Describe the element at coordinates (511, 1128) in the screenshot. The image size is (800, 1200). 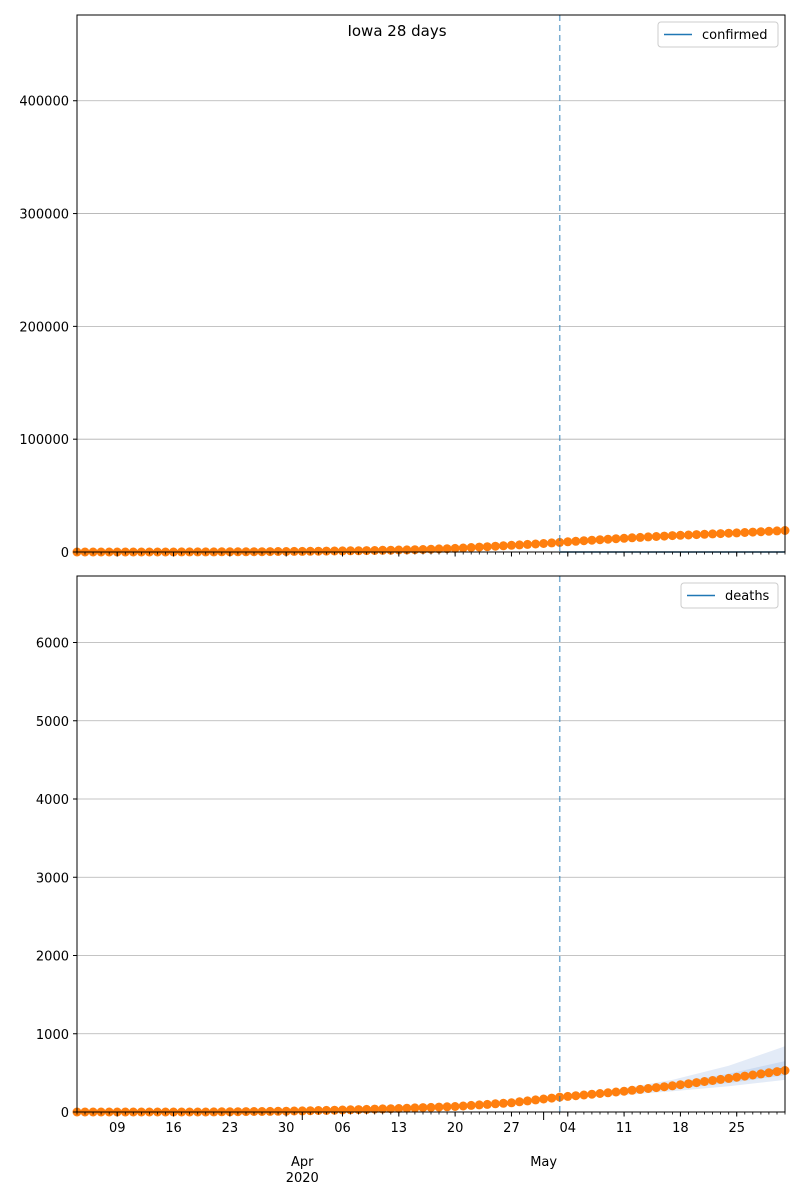
I see `x-tick-label: 27` at that location.